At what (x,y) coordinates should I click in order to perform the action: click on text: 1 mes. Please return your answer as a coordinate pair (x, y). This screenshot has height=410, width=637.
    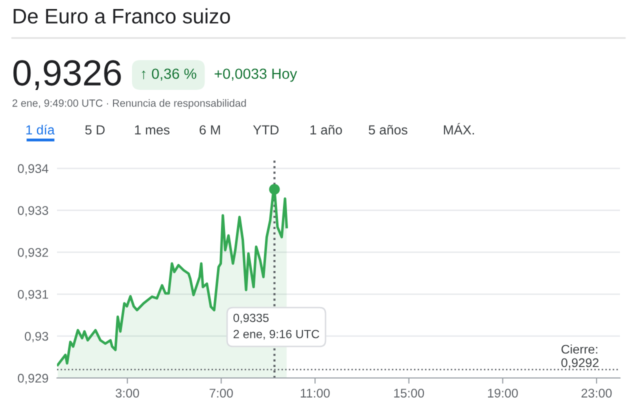
    Looking at the image, I should click on (152, 130).